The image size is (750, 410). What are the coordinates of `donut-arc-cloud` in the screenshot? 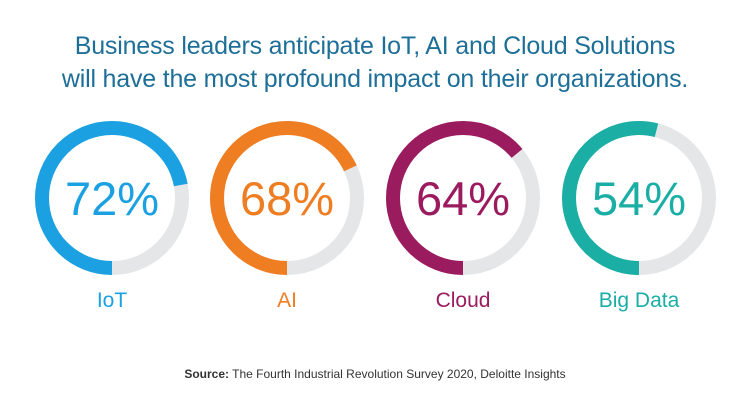 It's located at (463, 198).